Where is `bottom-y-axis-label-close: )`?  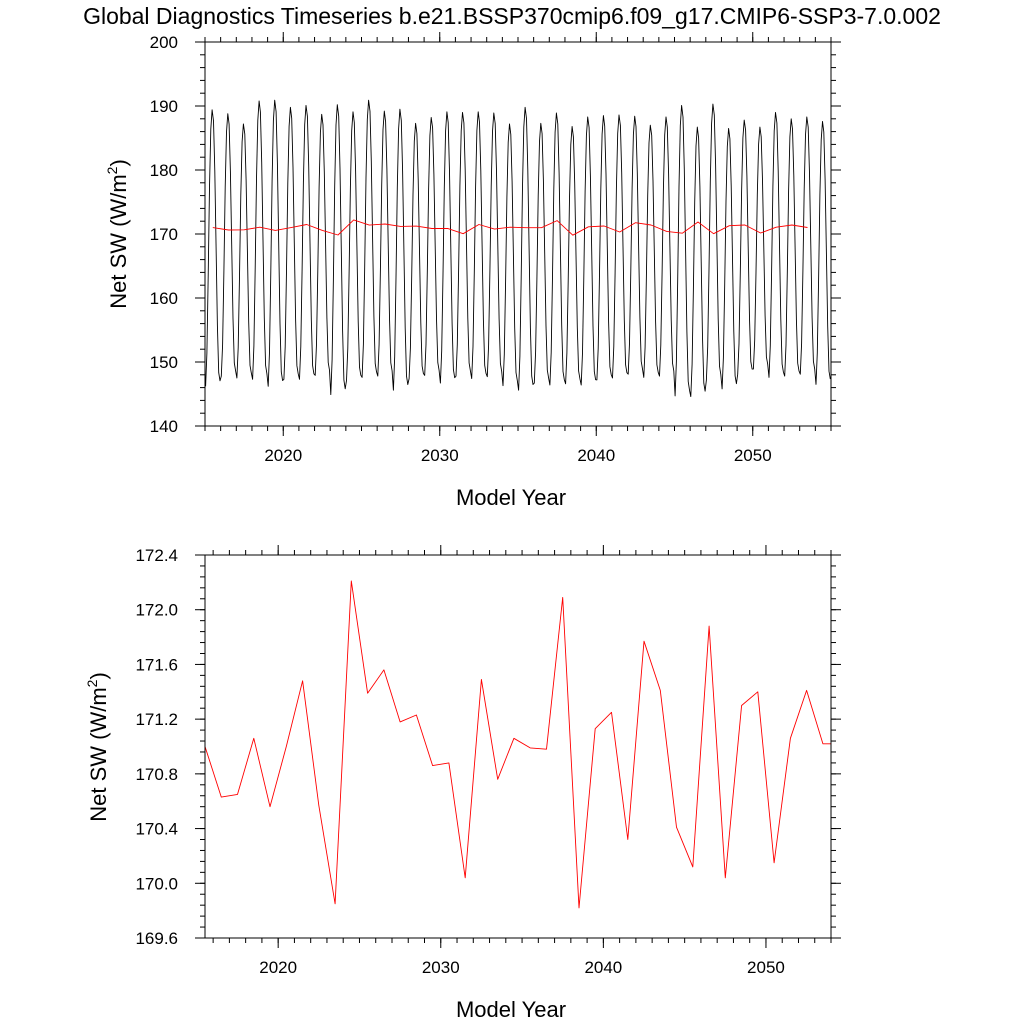 bottom-y-axis-label-close: ) is located at coordinates (98, 675).